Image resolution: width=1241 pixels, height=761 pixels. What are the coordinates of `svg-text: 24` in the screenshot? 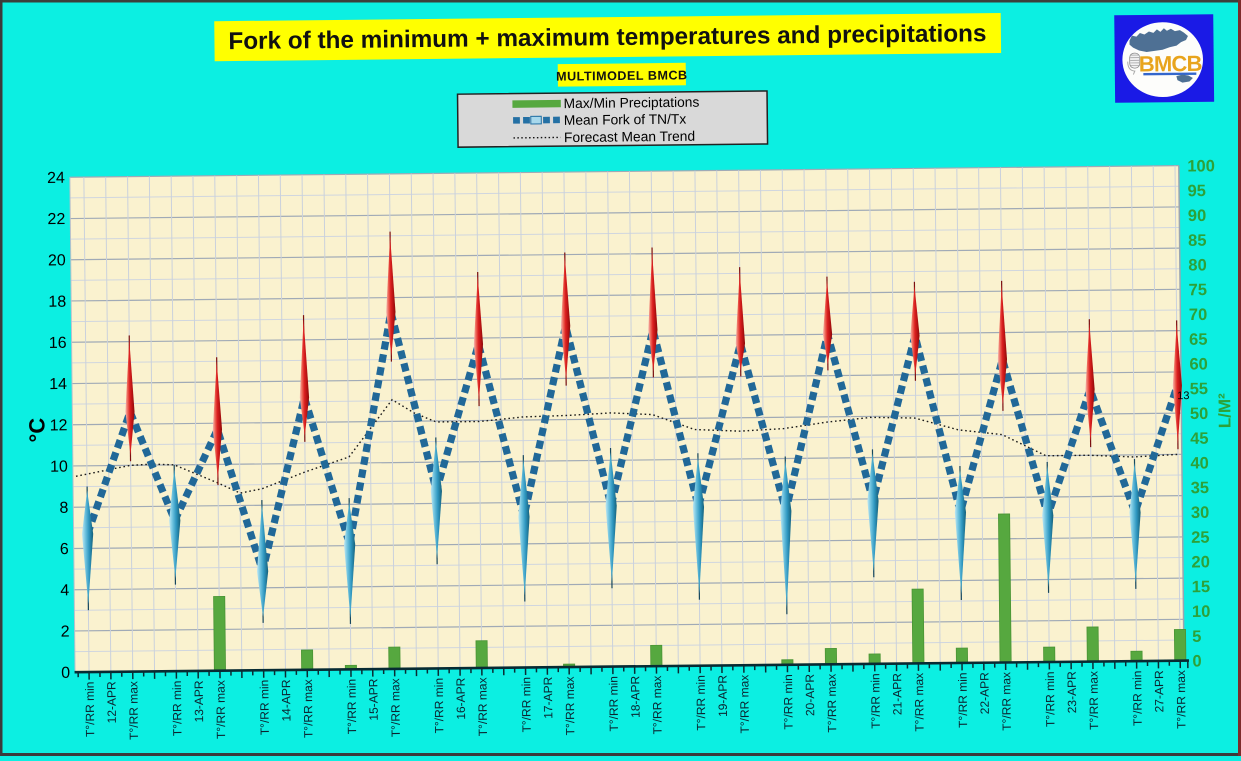 It's located at (56, 178).